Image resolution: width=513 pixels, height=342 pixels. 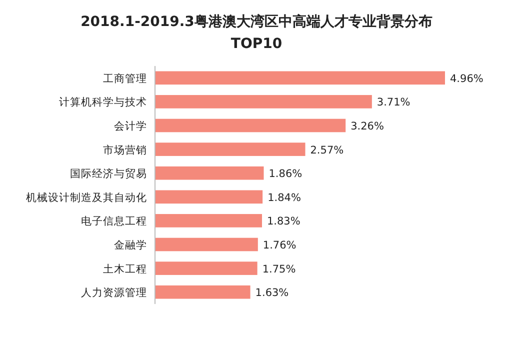 I want to click on chart-title: 2018.1-2019.3粤港澳大湾区中高端人才专业背景分布, so click(x=256, y=21).